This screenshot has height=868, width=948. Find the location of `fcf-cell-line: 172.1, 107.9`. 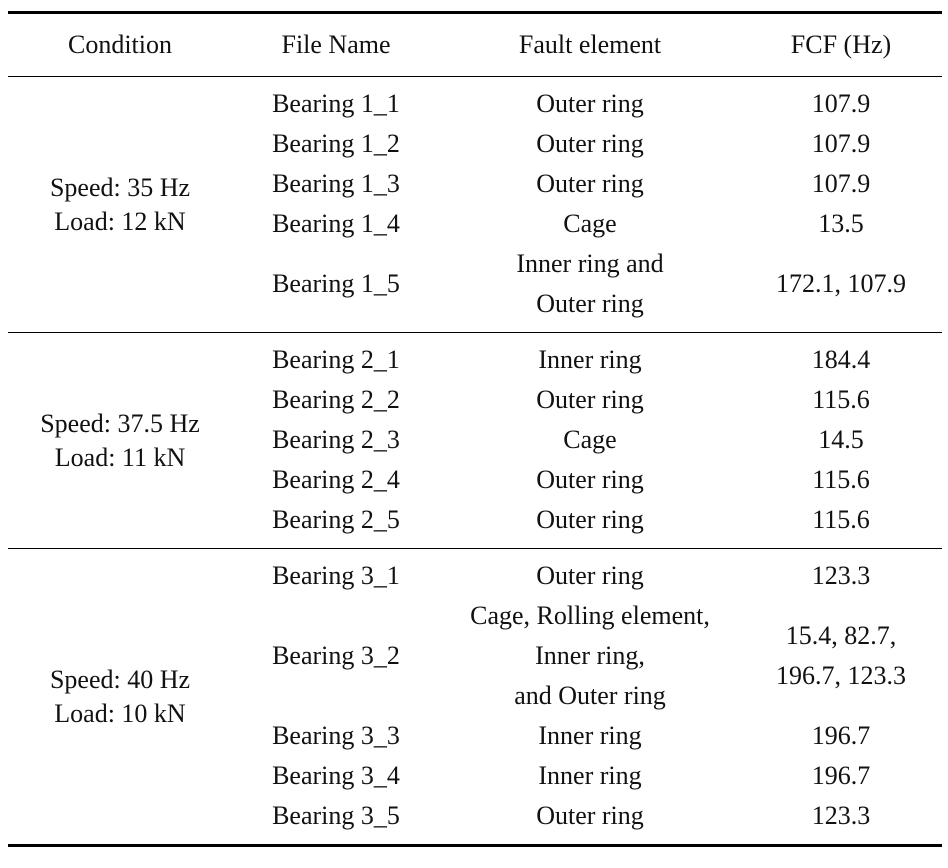

fcf-cell-line: 172.1, 107.9 is located at coordinates (841, 283).